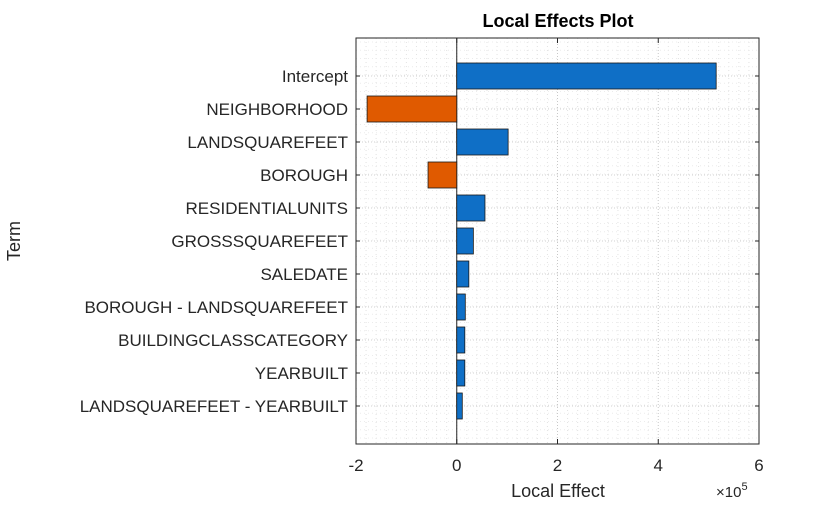  What do you see at coordinates (216, 307) in the screenshot?
I see `y-tick-label: BOROUGH - LANDSQUAREFEET` at bounding box center [216, 307].